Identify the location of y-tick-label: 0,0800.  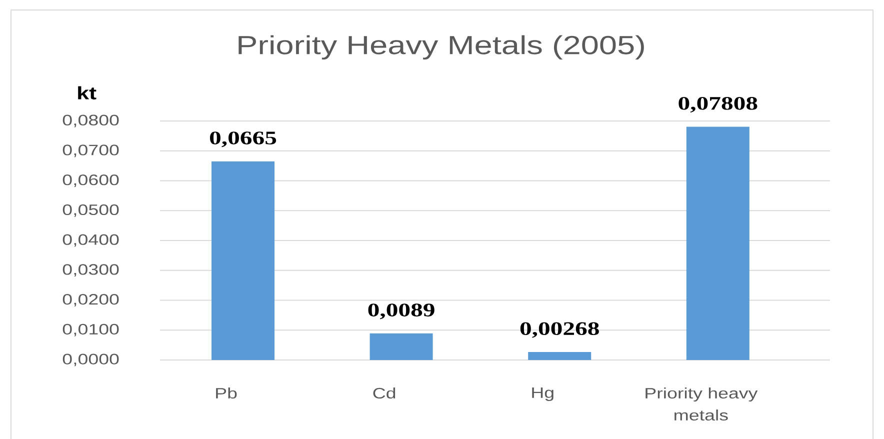
(90, 121).